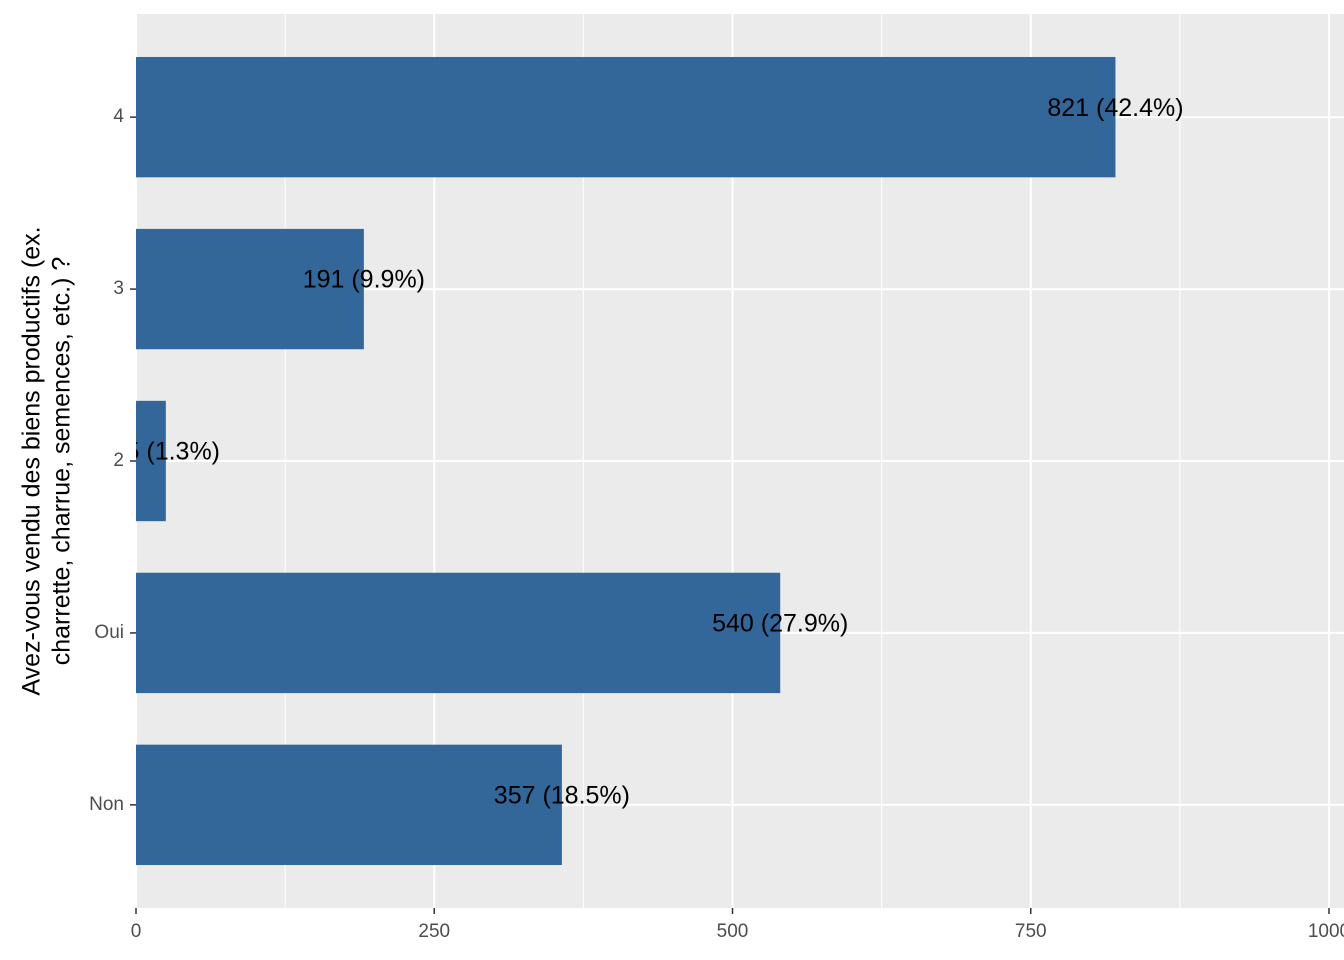 The image size is (1344, 960). Describe the element at coordinates (166, 452) in the screenshot. I see `value-label: 25 (1.3%)` at that location.